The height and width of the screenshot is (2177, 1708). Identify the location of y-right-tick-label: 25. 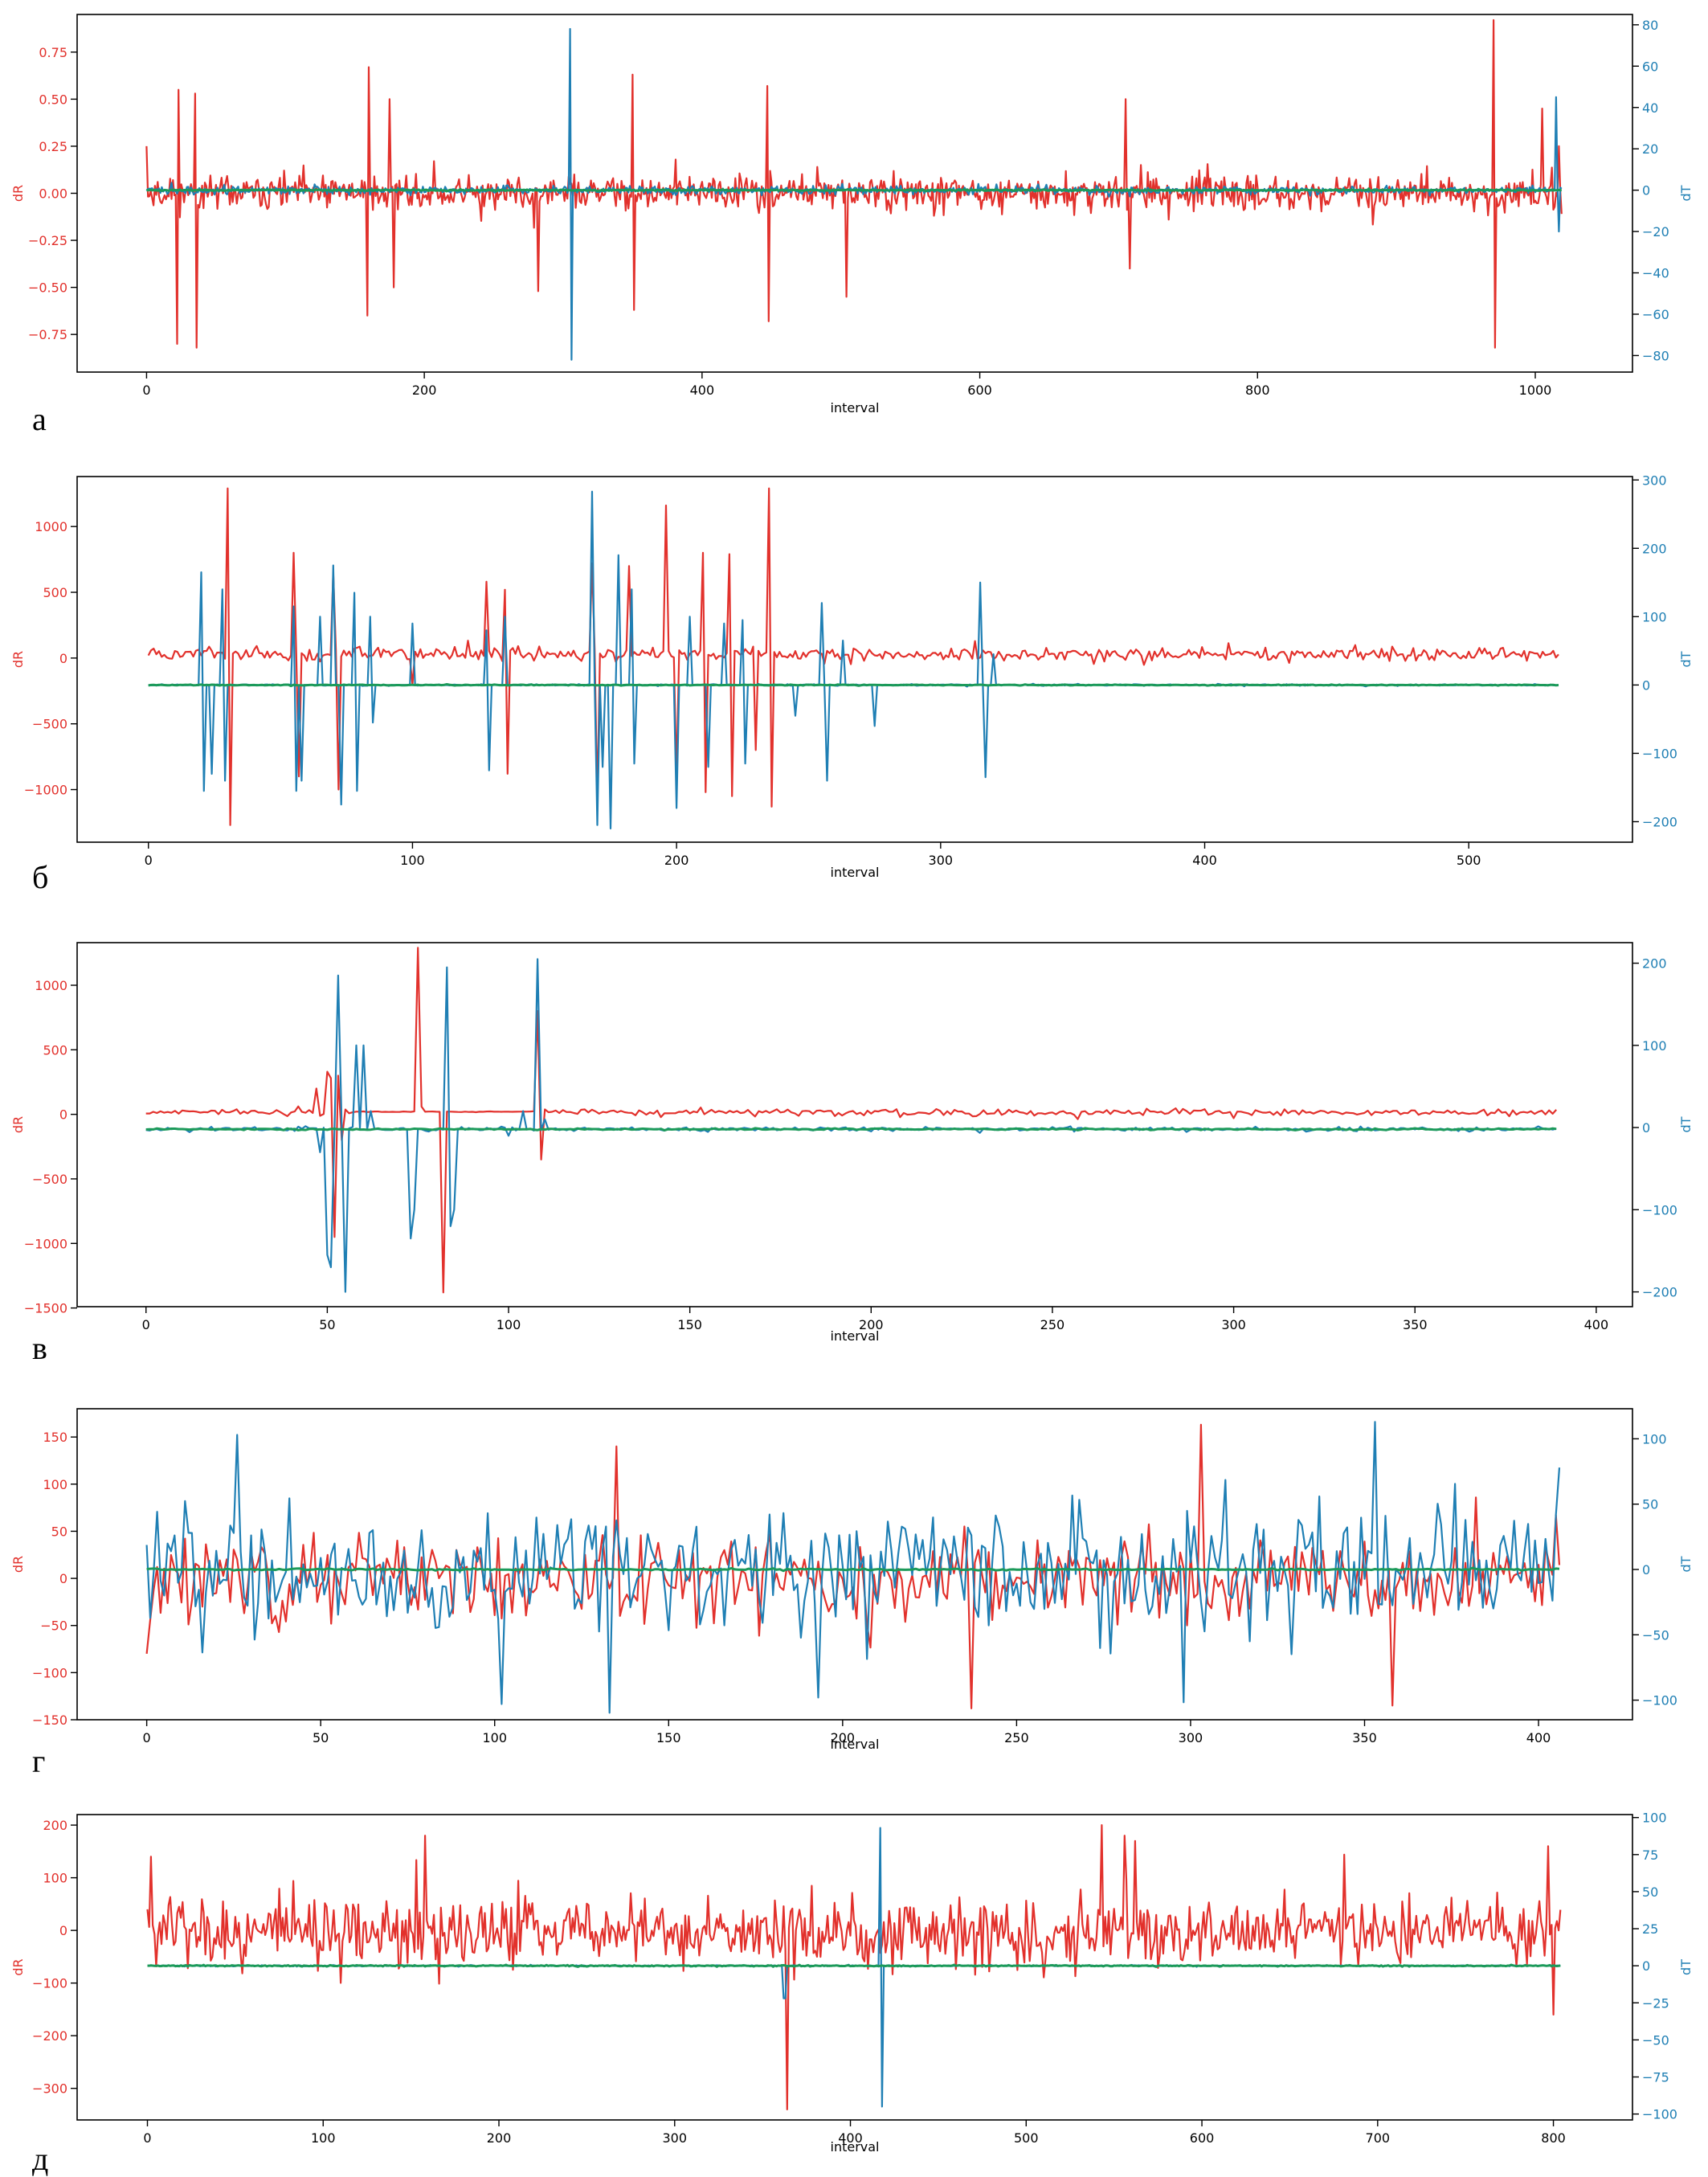
(1650, 1929).